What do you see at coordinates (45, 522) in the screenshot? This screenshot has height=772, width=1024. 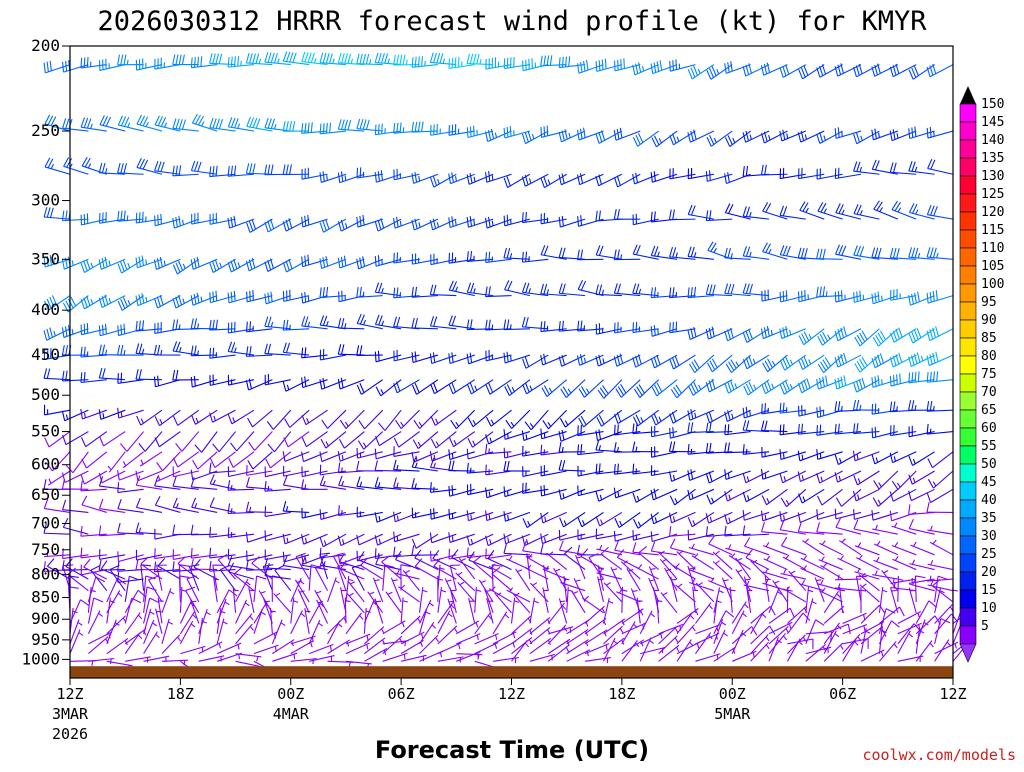 I see `y-tick-label: 700` at bounding box center [45, 522].